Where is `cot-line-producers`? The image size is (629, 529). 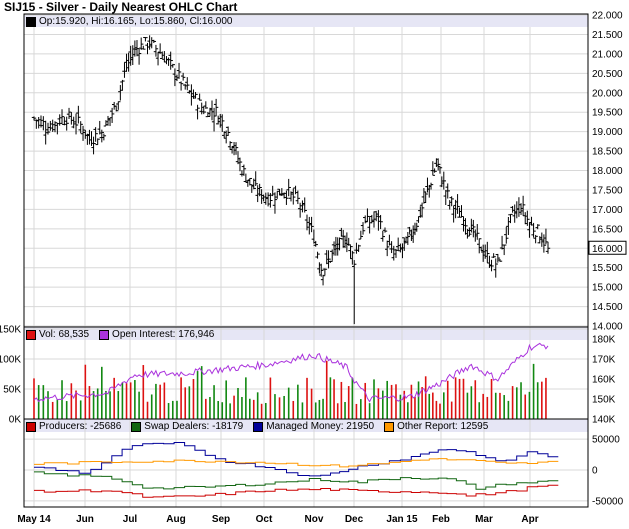 cot-line-producers is located at coordinates (296, 491).